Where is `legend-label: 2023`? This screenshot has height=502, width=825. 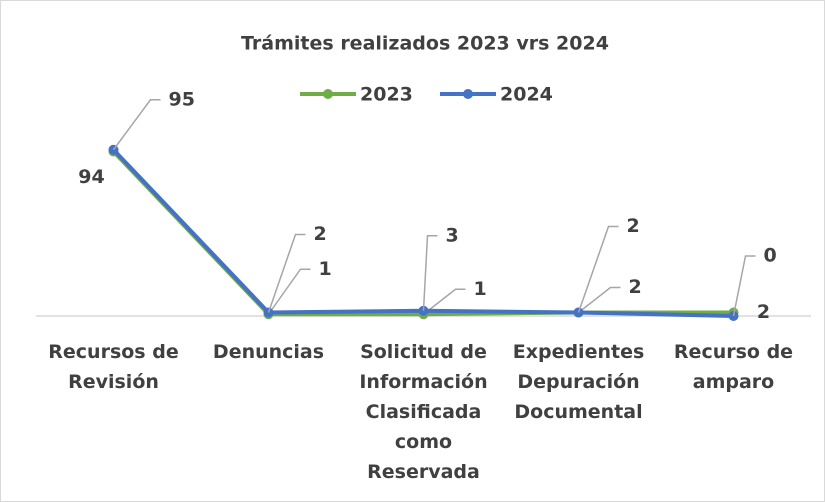
legend-label: 2023 is located at coordinates (386, 95).